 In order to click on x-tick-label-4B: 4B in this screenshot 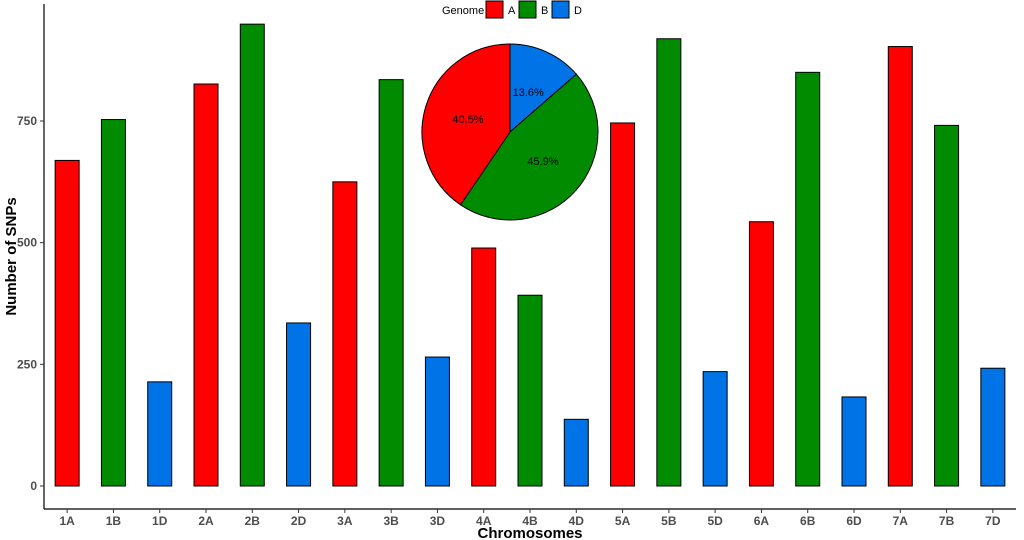, I will do `click(530, 521)`.